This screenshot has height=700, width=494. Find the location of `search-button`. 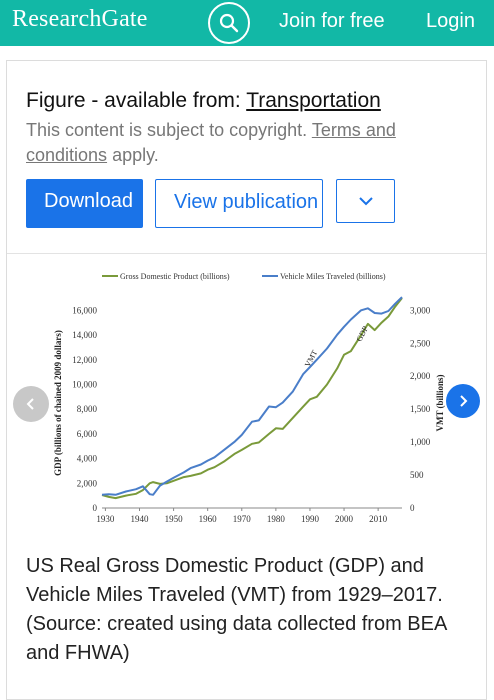

search-button is located at coordinates (229, 23).